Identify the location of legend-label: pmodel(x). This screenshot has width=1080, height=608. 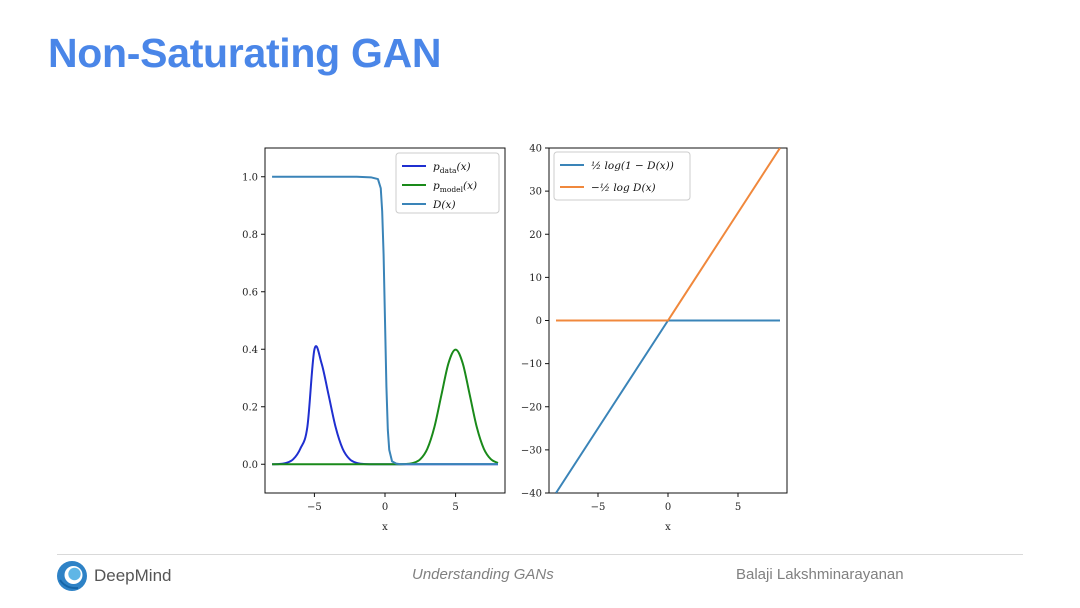
(455, 187).